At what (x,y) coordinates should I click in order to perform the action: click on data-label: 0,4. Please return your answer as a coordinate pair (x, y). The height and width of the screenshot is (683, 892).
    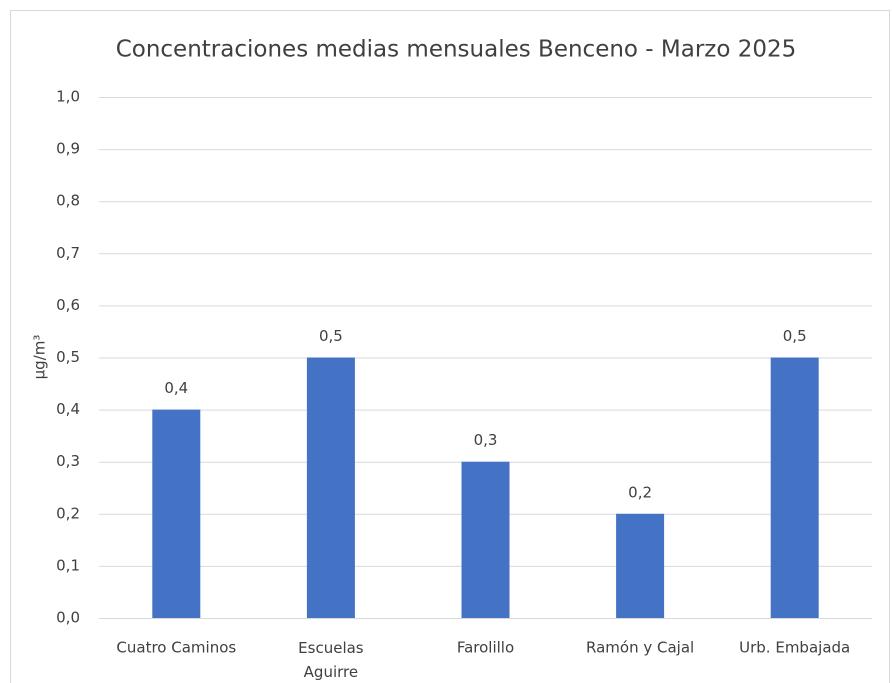
    Looking at the image, I should click on (176, 388).